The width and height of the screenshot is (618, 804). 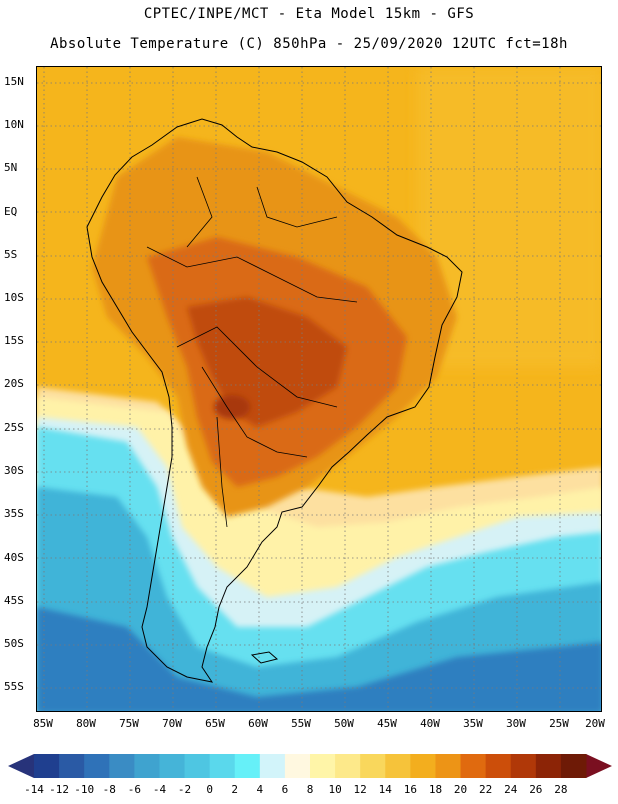 What do you see at coordinates (385, 789) in the screenshot?
I see `colorbar-label: 14` at bounding box center [385, 789].